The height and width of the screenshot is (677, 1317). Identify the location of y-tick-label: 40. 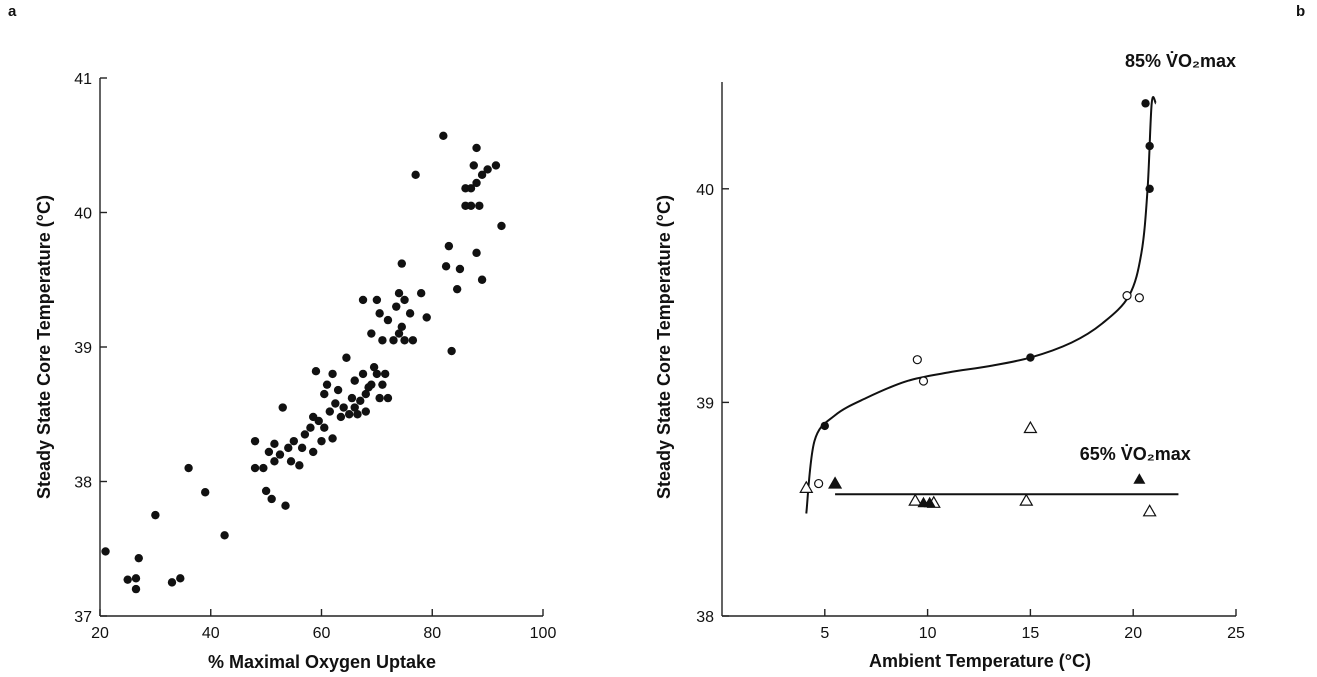
(705, 190).